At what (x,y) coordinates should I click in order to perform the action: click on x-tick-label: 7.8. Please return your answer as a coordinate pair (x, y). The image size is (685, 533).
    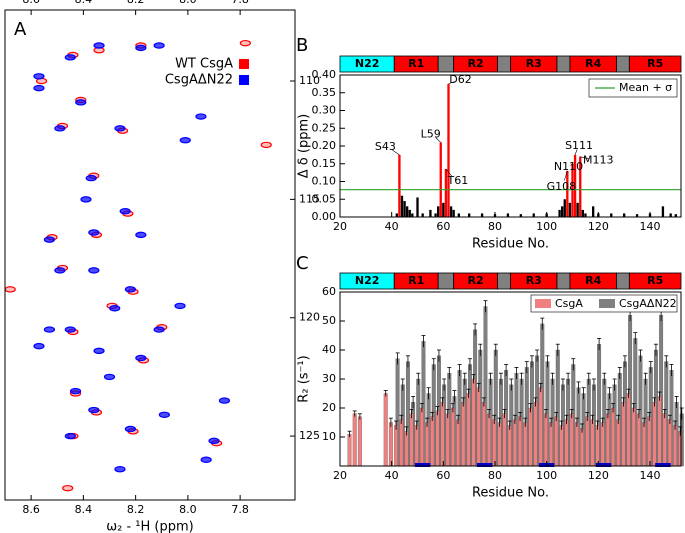
    Looking at the image, I should click on (240, 509).